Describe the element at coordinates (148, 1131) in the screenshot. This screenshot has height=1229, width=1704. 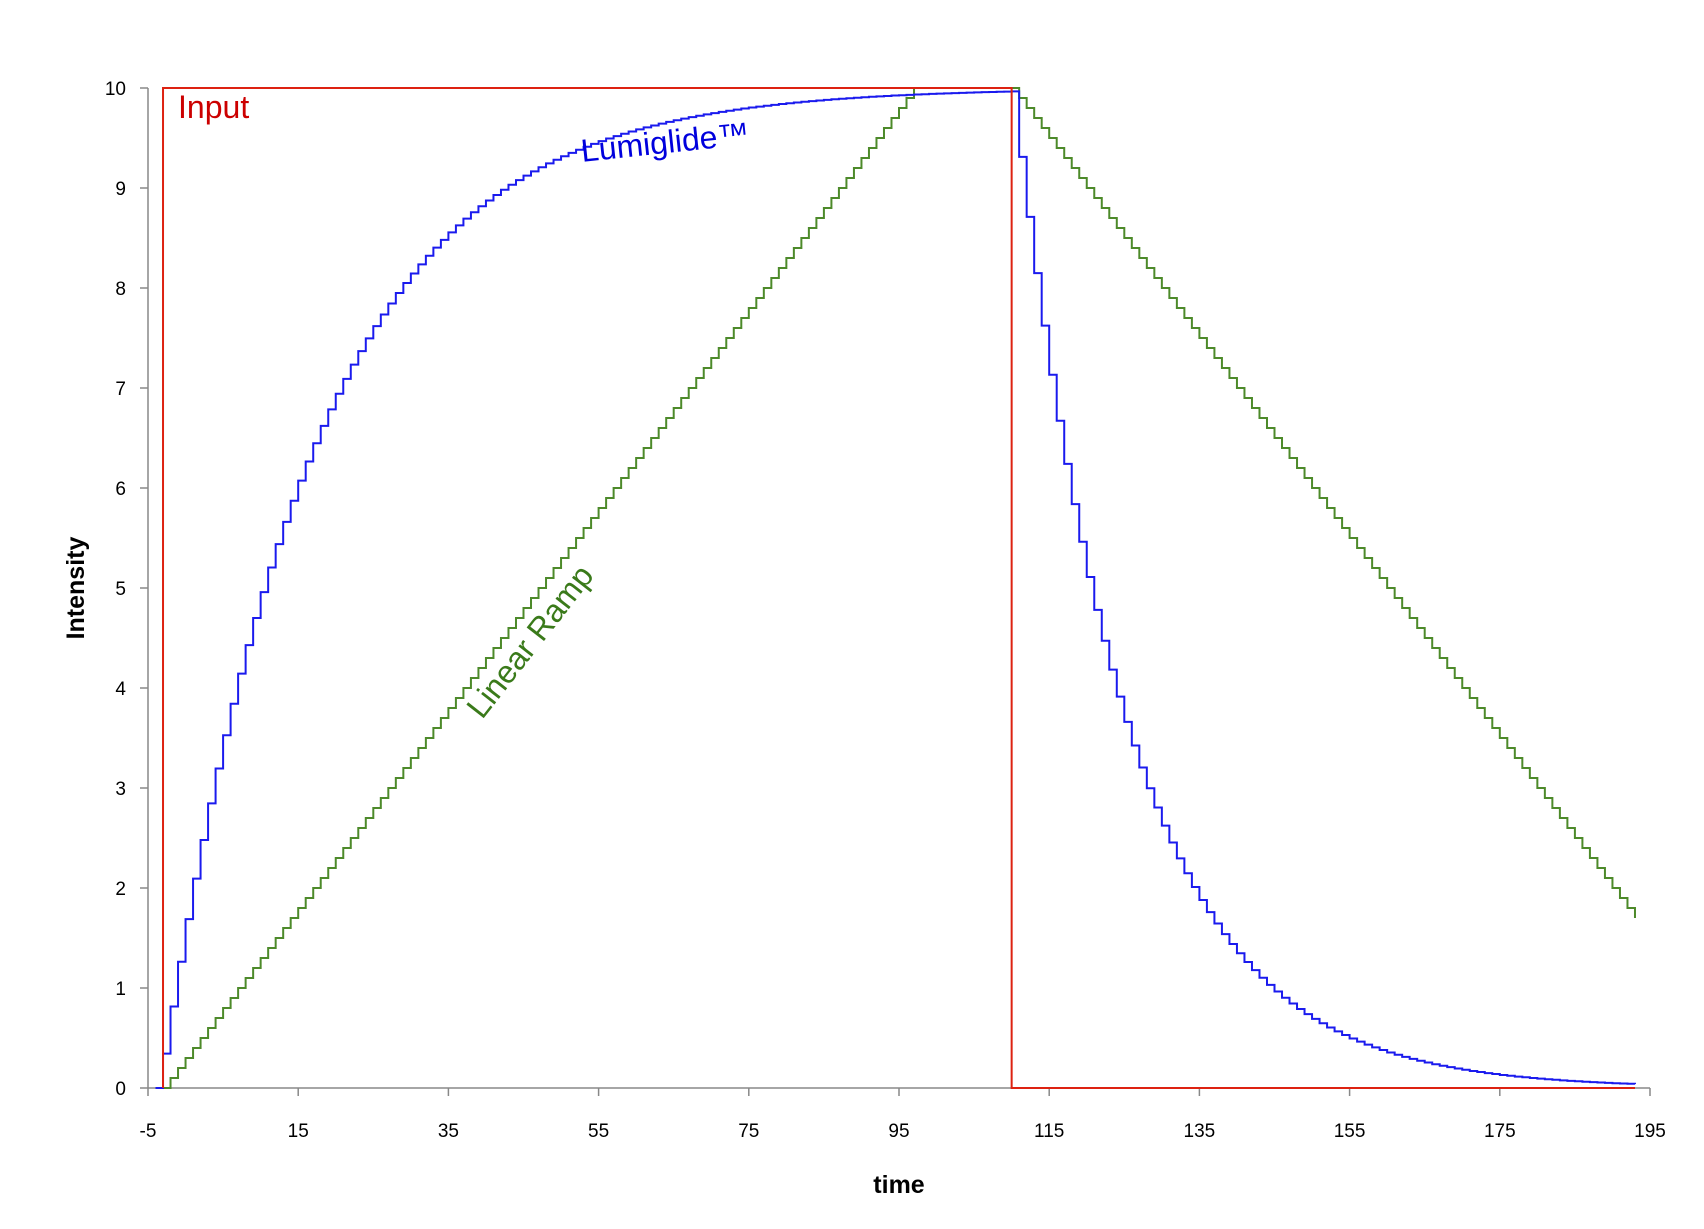
I see `x-tick-label: -5` at that location.